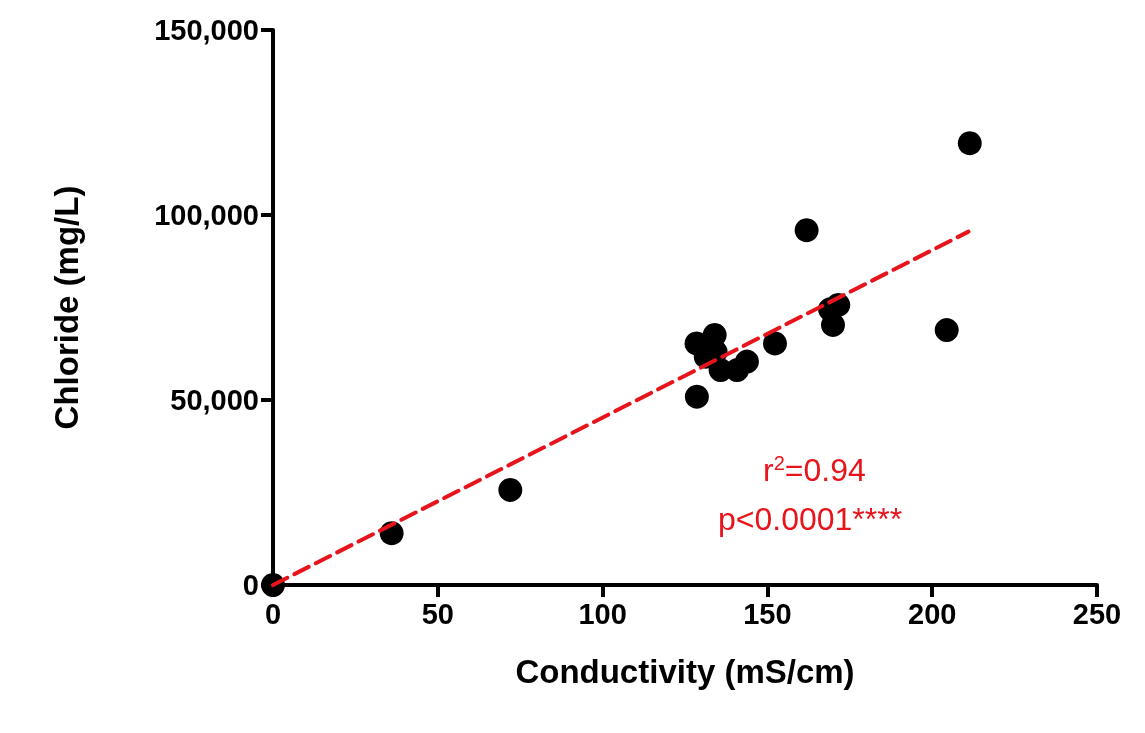 The image size is (1145, 733). Describe the element at coordinates (214, 400) in the screenshot. I see `y-tick-label: 50,000` at that location.